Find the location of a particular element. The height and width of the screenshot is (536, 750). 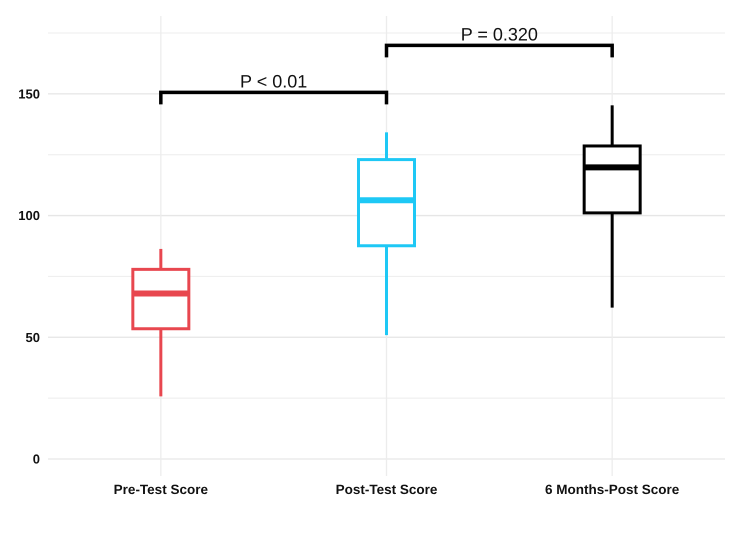

x-tick-label: 6 Months-Post Score is located at coordinates (612, 489).